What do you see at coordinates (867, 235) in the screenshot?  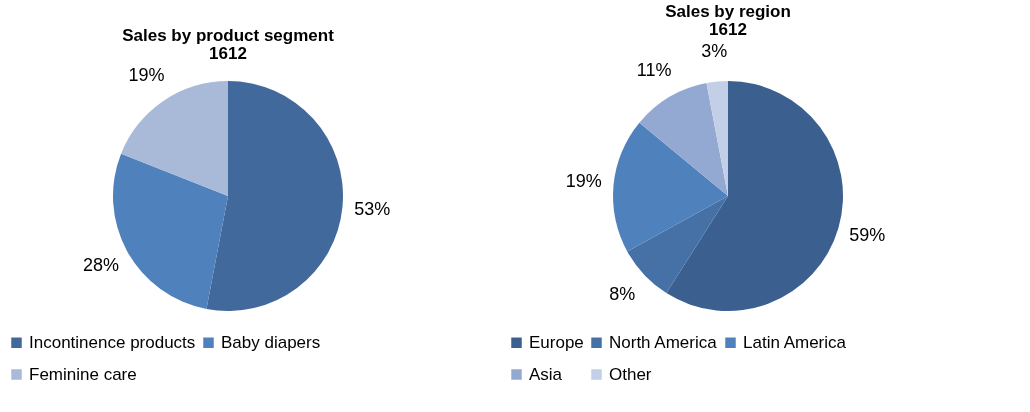 I see `data-label: 59%` at bounding box center [867, 235].